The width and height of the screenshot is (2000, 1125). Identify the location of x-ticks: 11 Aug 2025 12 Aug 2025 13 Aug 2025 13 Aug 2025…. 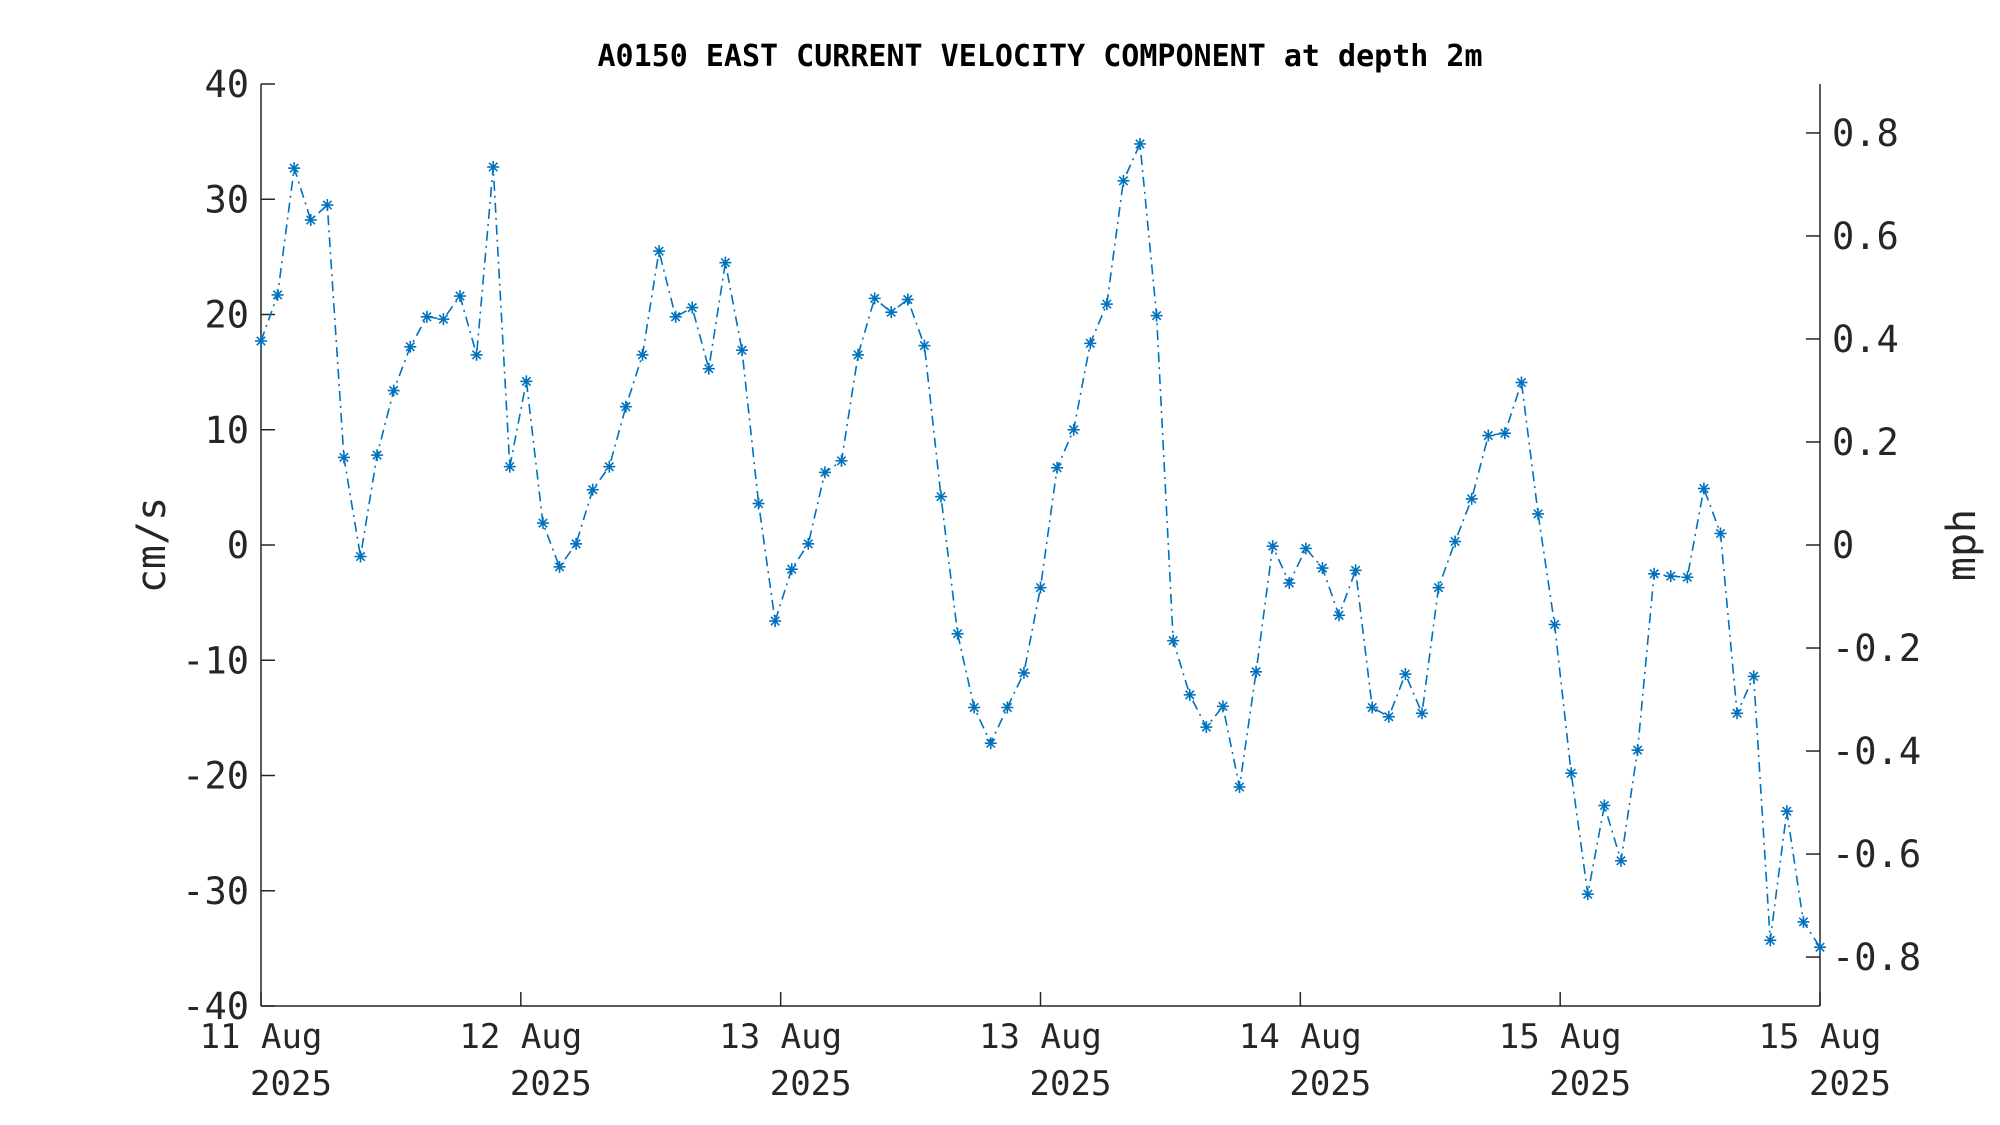
(1045, 1048).